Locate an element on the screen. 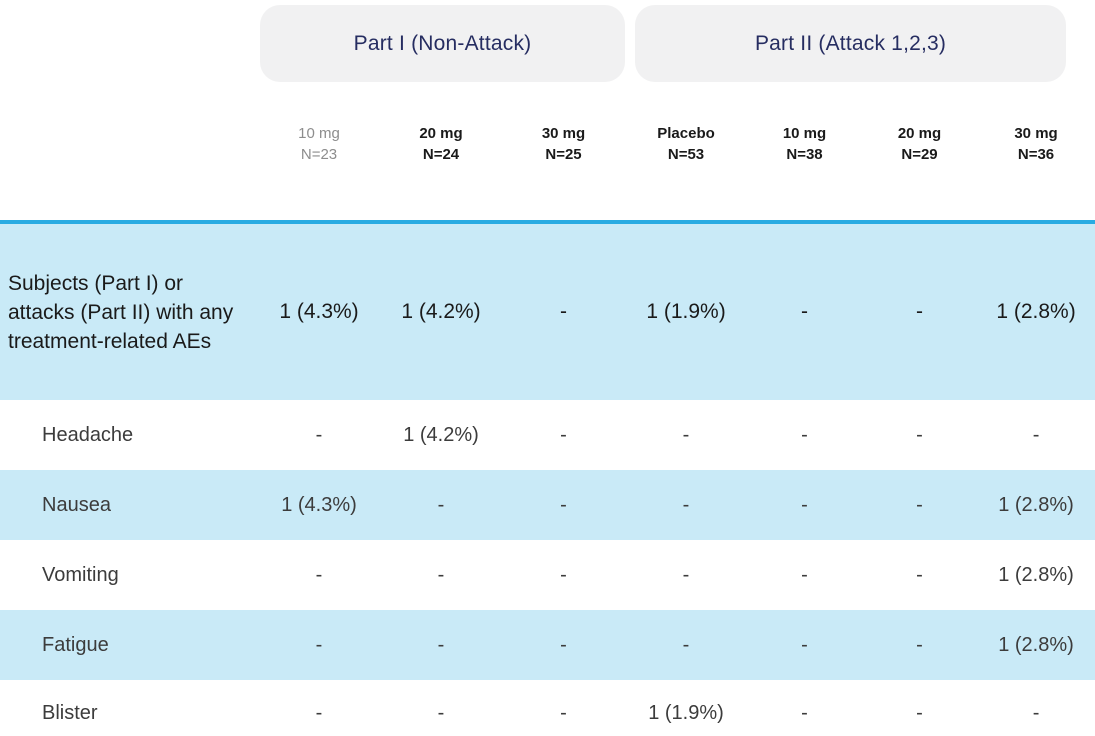 The height and width of the screenshot is (736, 1095). part1-header-label: Part I (Non-Attack) is located at coordinates (442, 43).